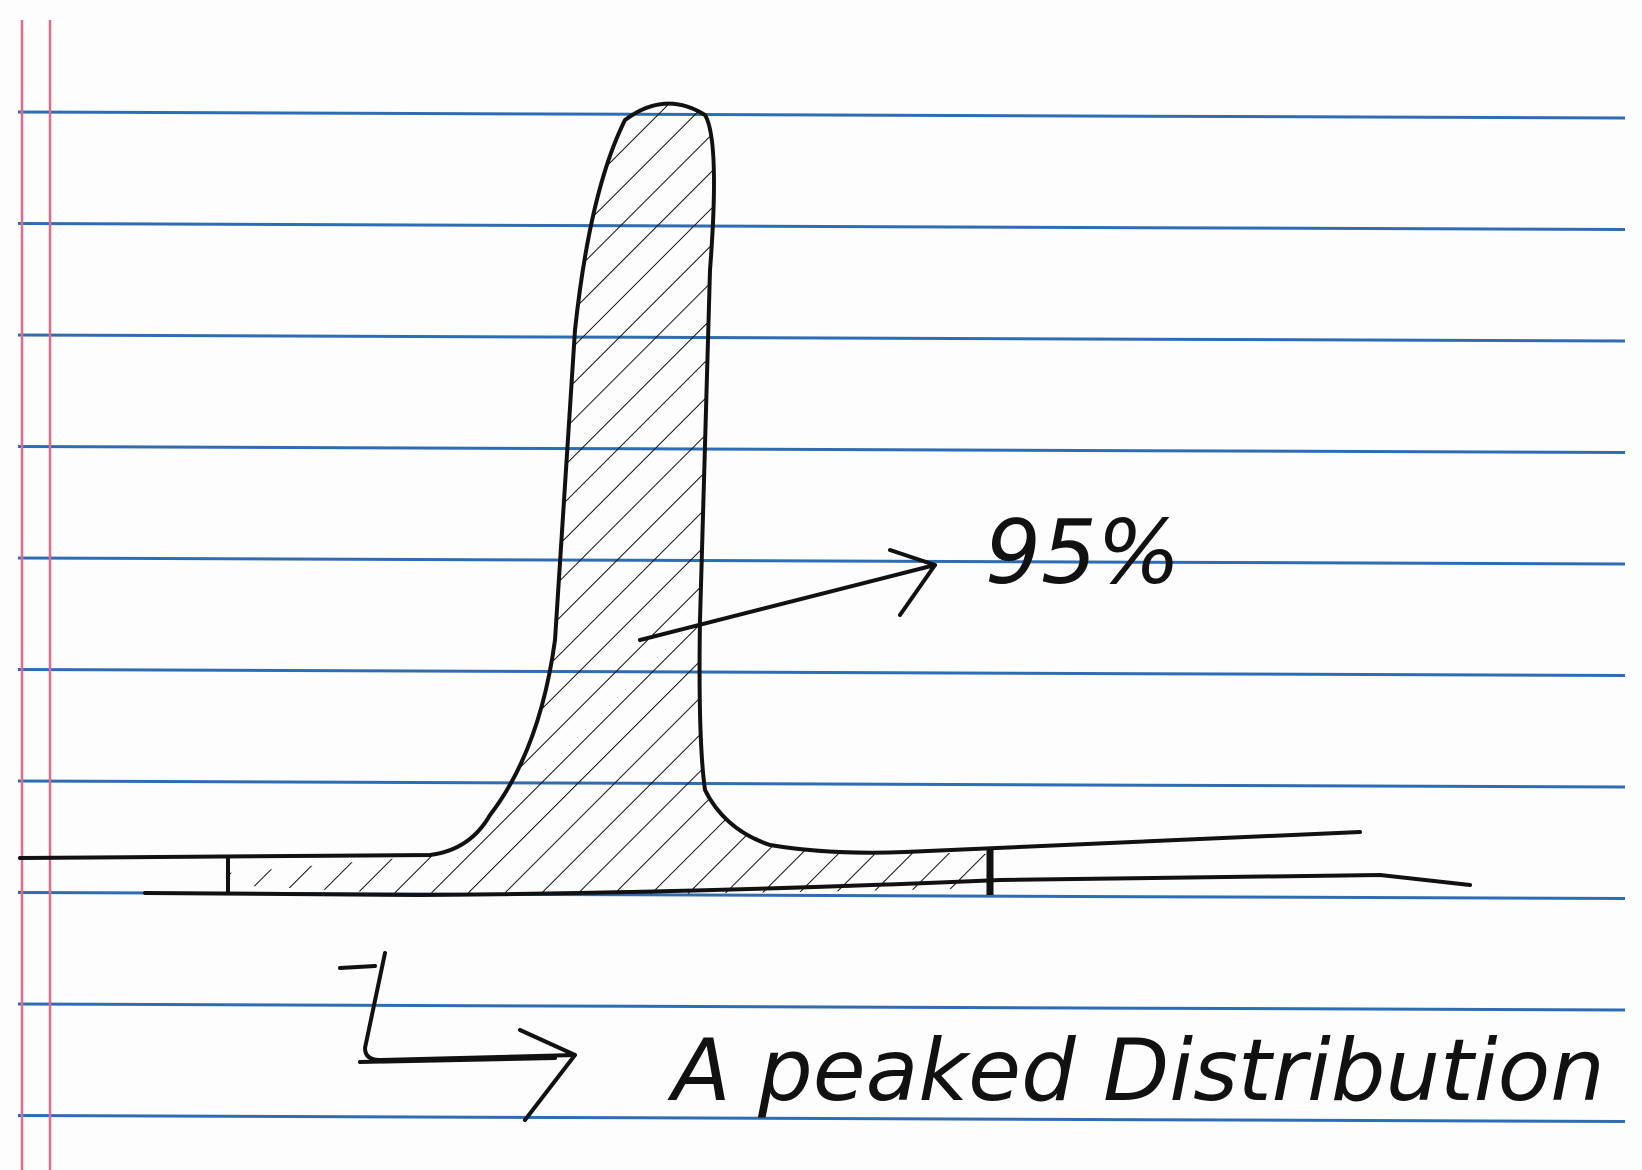 Image resolution: width=1642 pixels, height=1170 pixels. I want to click on percent-arrow, so click(787, 595).